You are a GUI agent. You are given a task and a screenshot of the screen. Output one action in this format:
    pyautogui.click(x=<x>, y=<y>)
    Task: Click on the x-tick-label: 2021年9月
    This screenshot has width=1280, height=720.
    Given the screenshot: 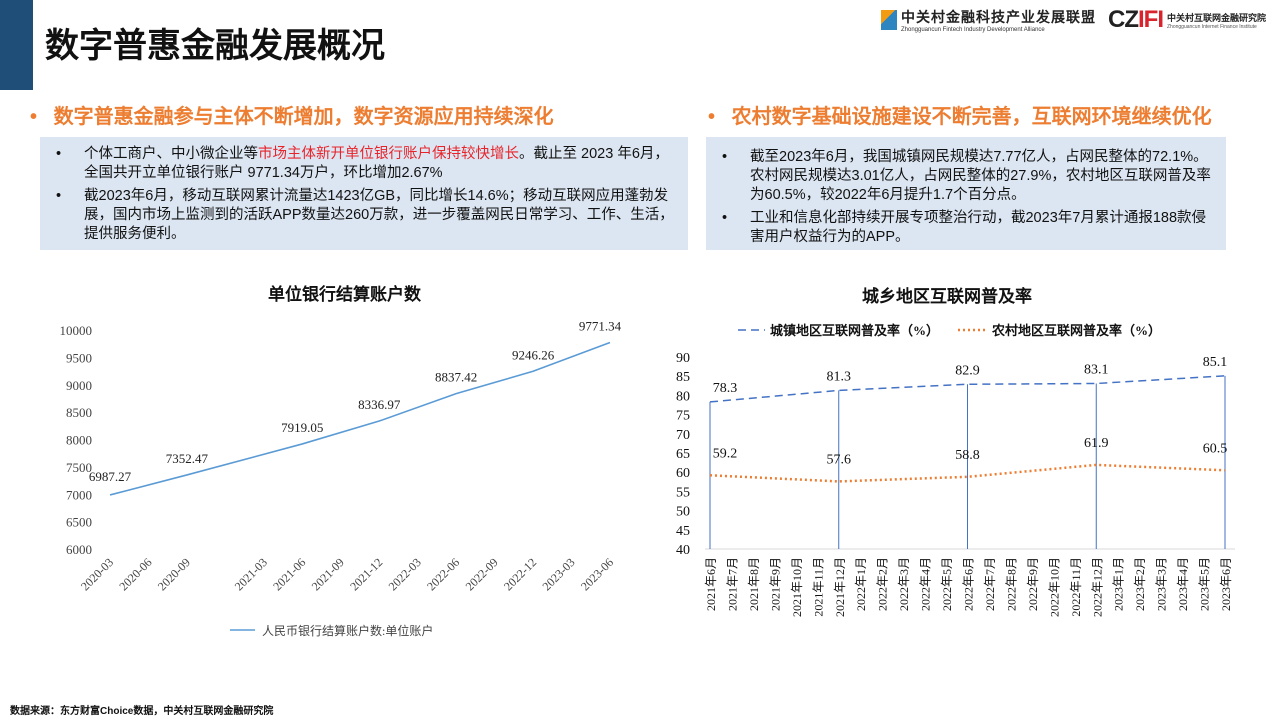 What is the action you would take?
    pyautogui.click(x=775, y=584)
    